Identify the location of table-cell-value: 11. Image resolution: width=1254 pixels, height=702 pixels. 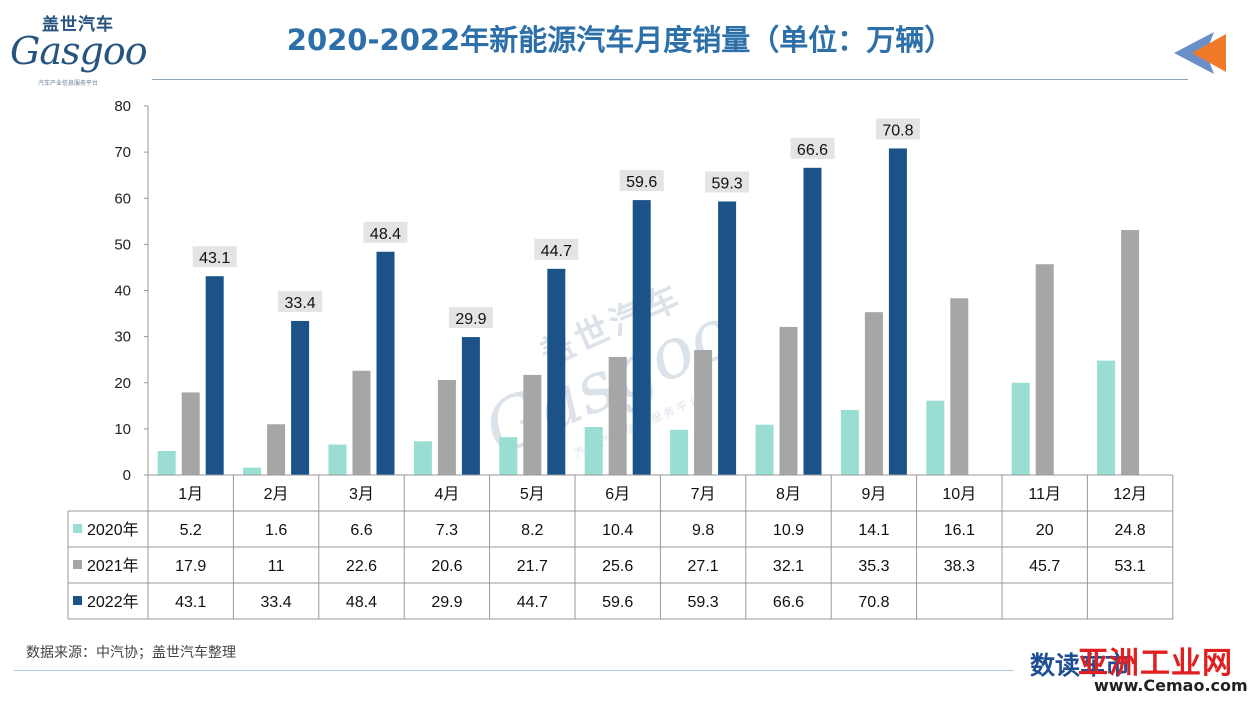
(276, 566).